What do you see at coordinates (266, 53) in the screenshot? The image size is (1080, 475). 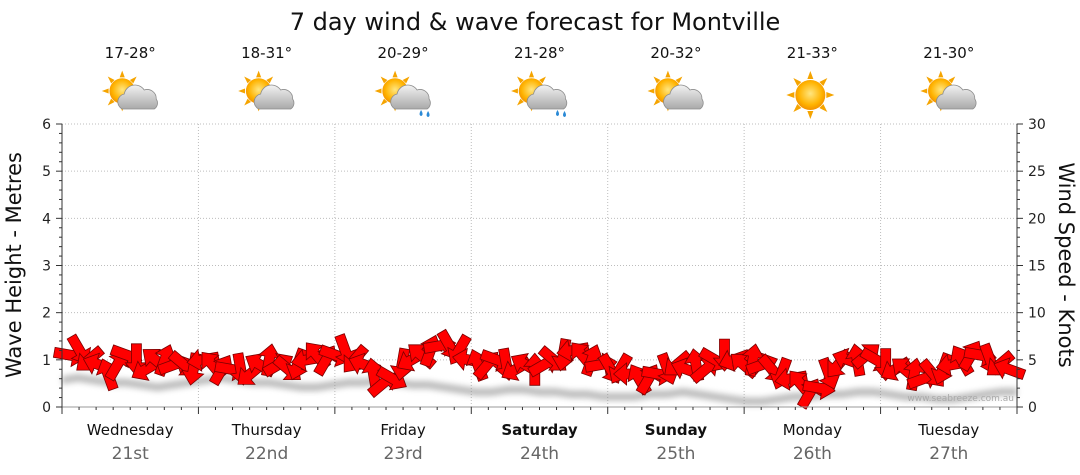 I see `temp-range-label: 18-31°` at bounding box center [266, 53].